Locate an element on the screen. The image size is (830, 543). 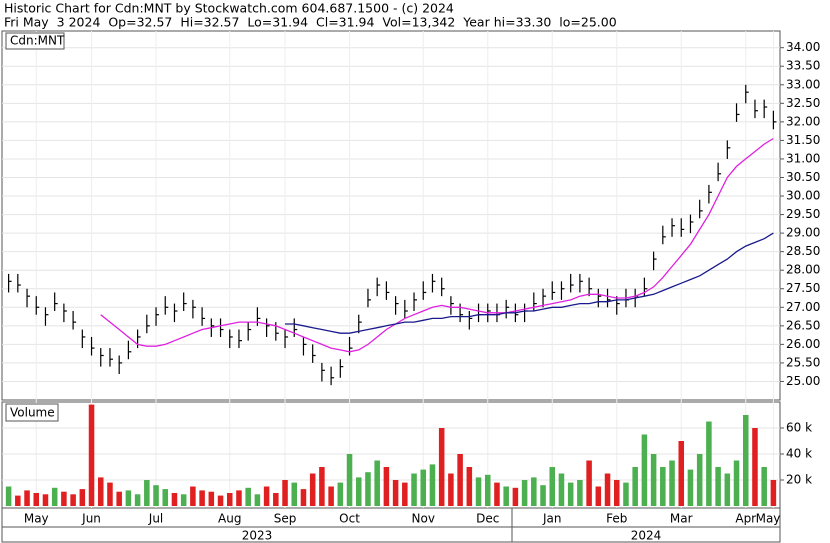
y-tick-label: 32.50 is located at coordinates (803, 103).